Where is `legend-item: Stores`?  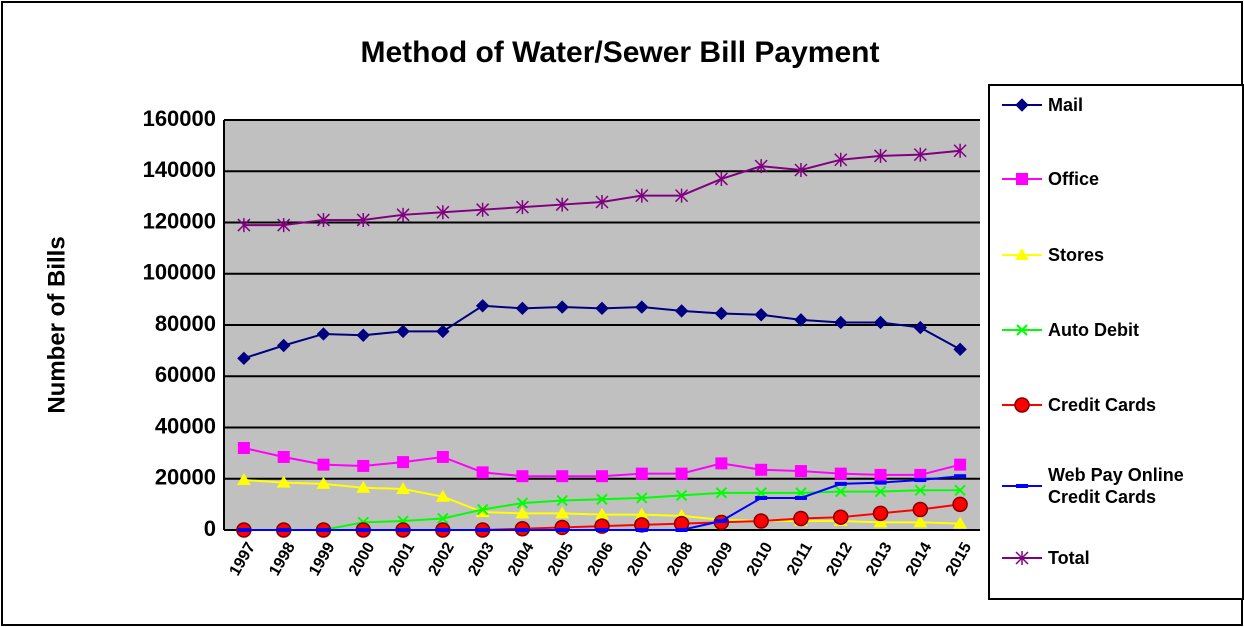 legend-item: Stores is located at coordinates (1104, 255).